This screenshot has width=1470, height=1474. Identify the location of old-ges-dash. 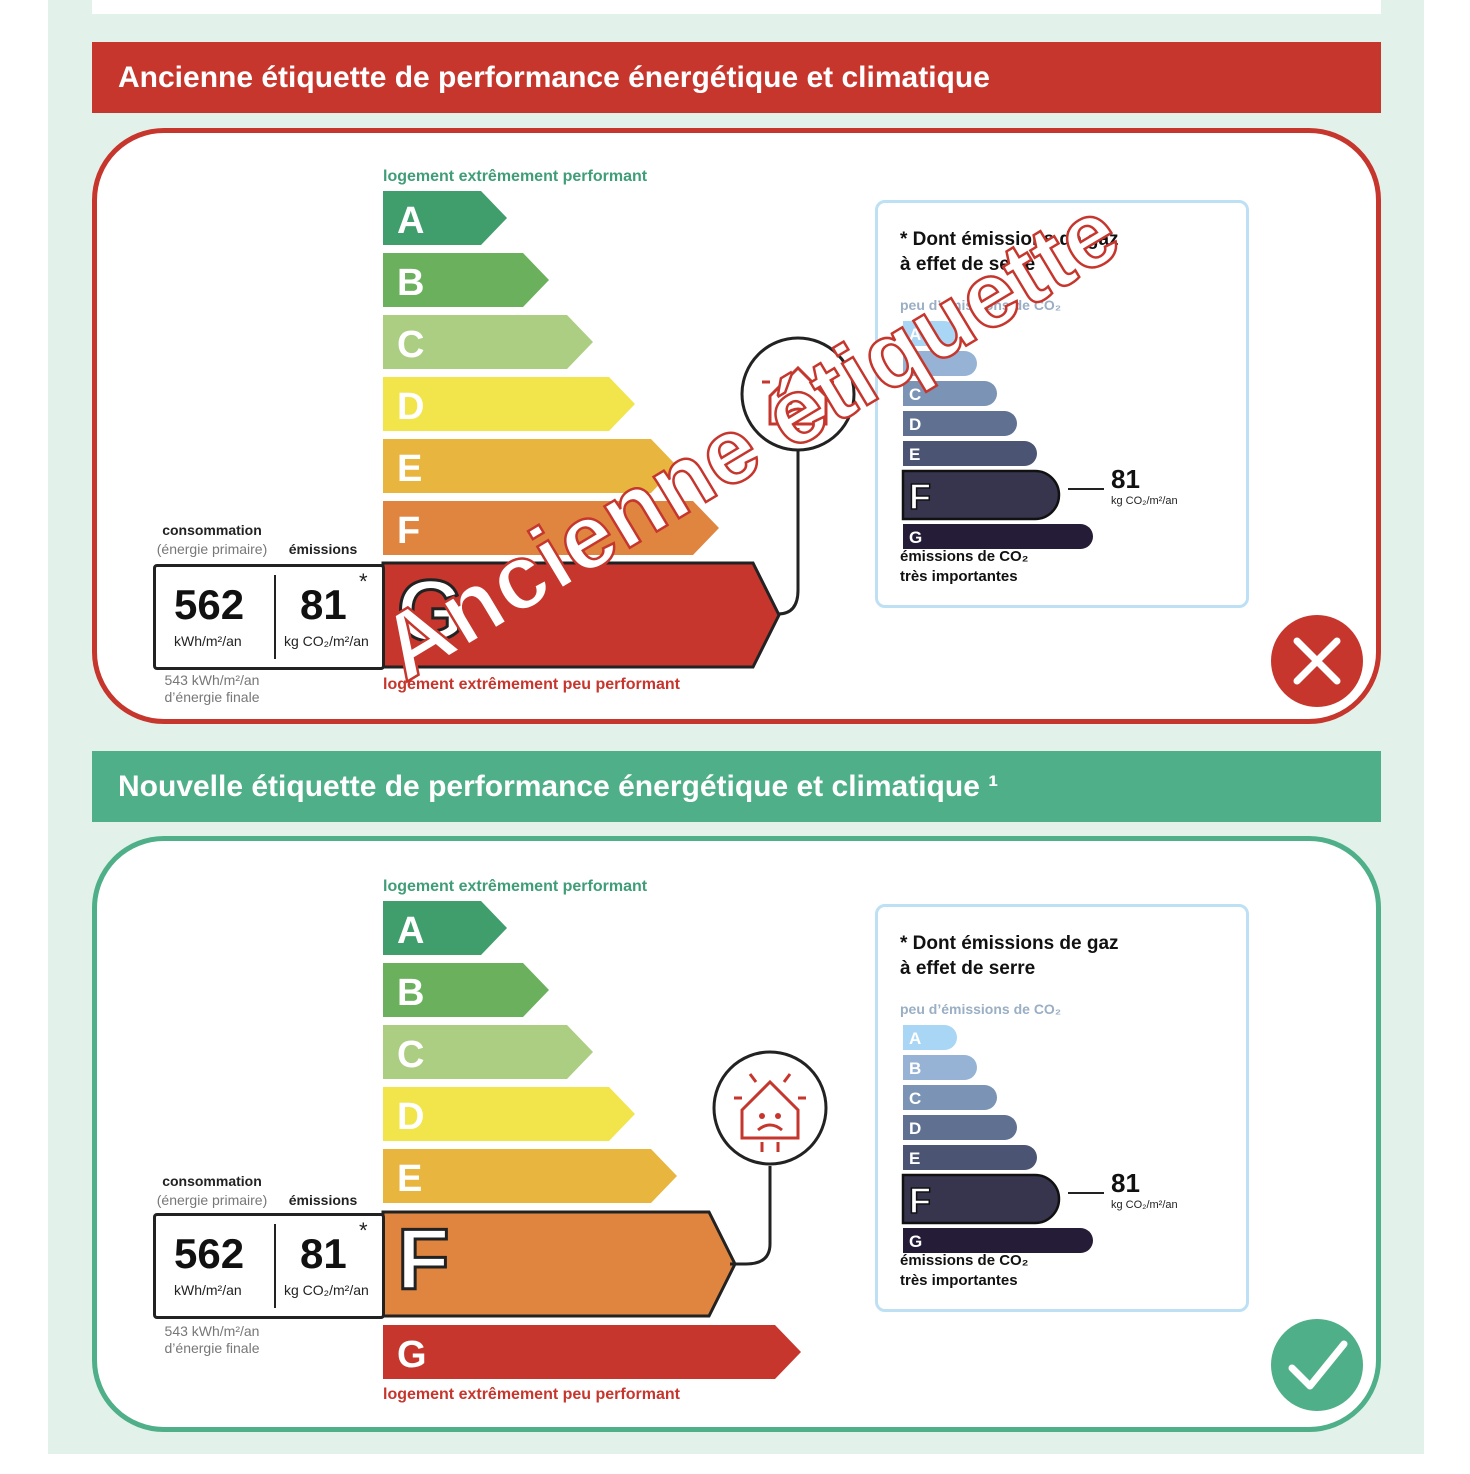
(1086, 489).